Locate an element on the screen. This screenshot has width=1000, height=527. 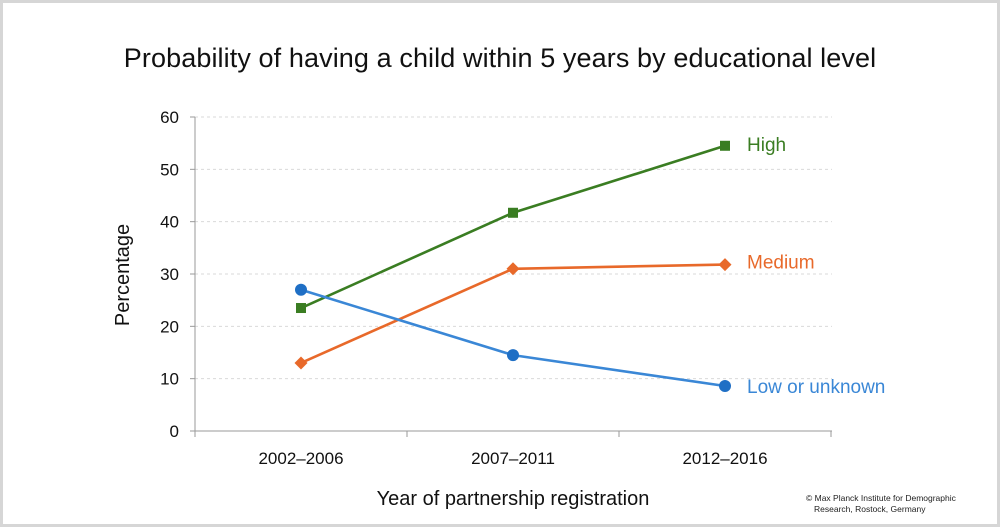
y-tick-label: 60 is located at coordinates (169, 117).